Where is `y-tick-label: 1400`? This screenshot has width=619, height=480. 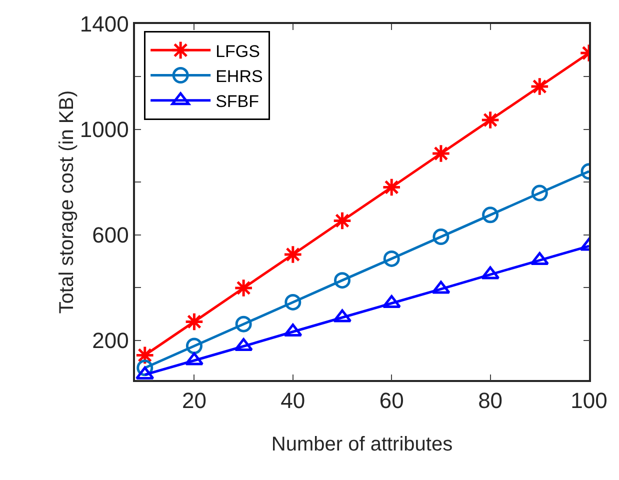 y-tick-label: 1400 is located at coordinates (104, 24).